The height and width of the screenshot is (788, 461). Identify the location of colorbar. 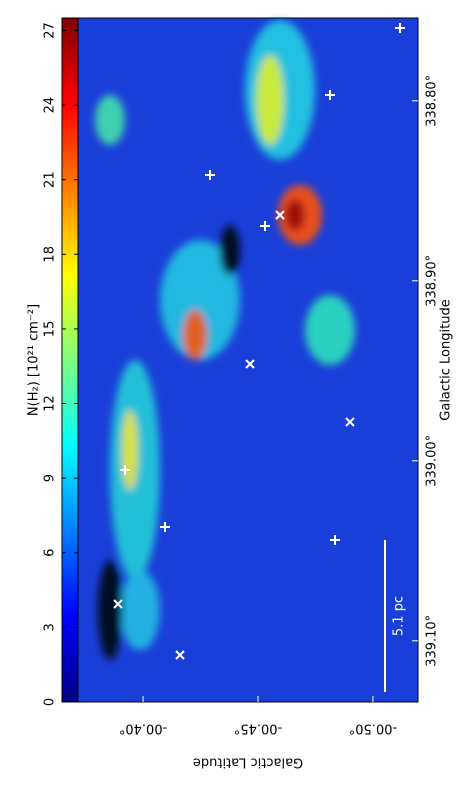
(70, 360).